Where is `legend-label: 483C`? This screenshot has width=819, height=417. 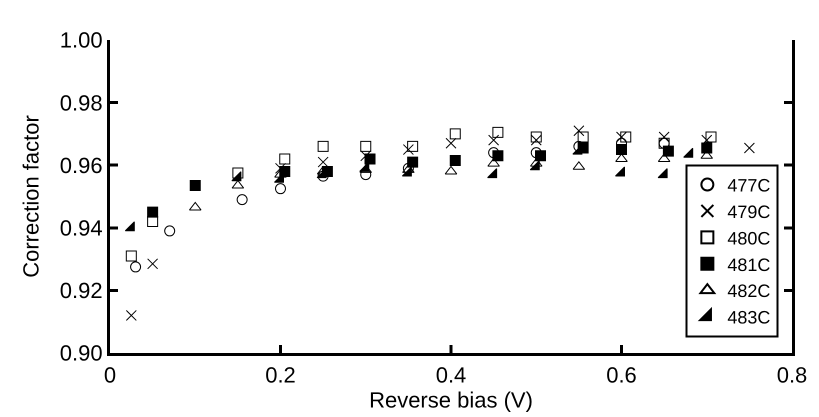 legend-label: 483C is located at coordinates (748, 318).